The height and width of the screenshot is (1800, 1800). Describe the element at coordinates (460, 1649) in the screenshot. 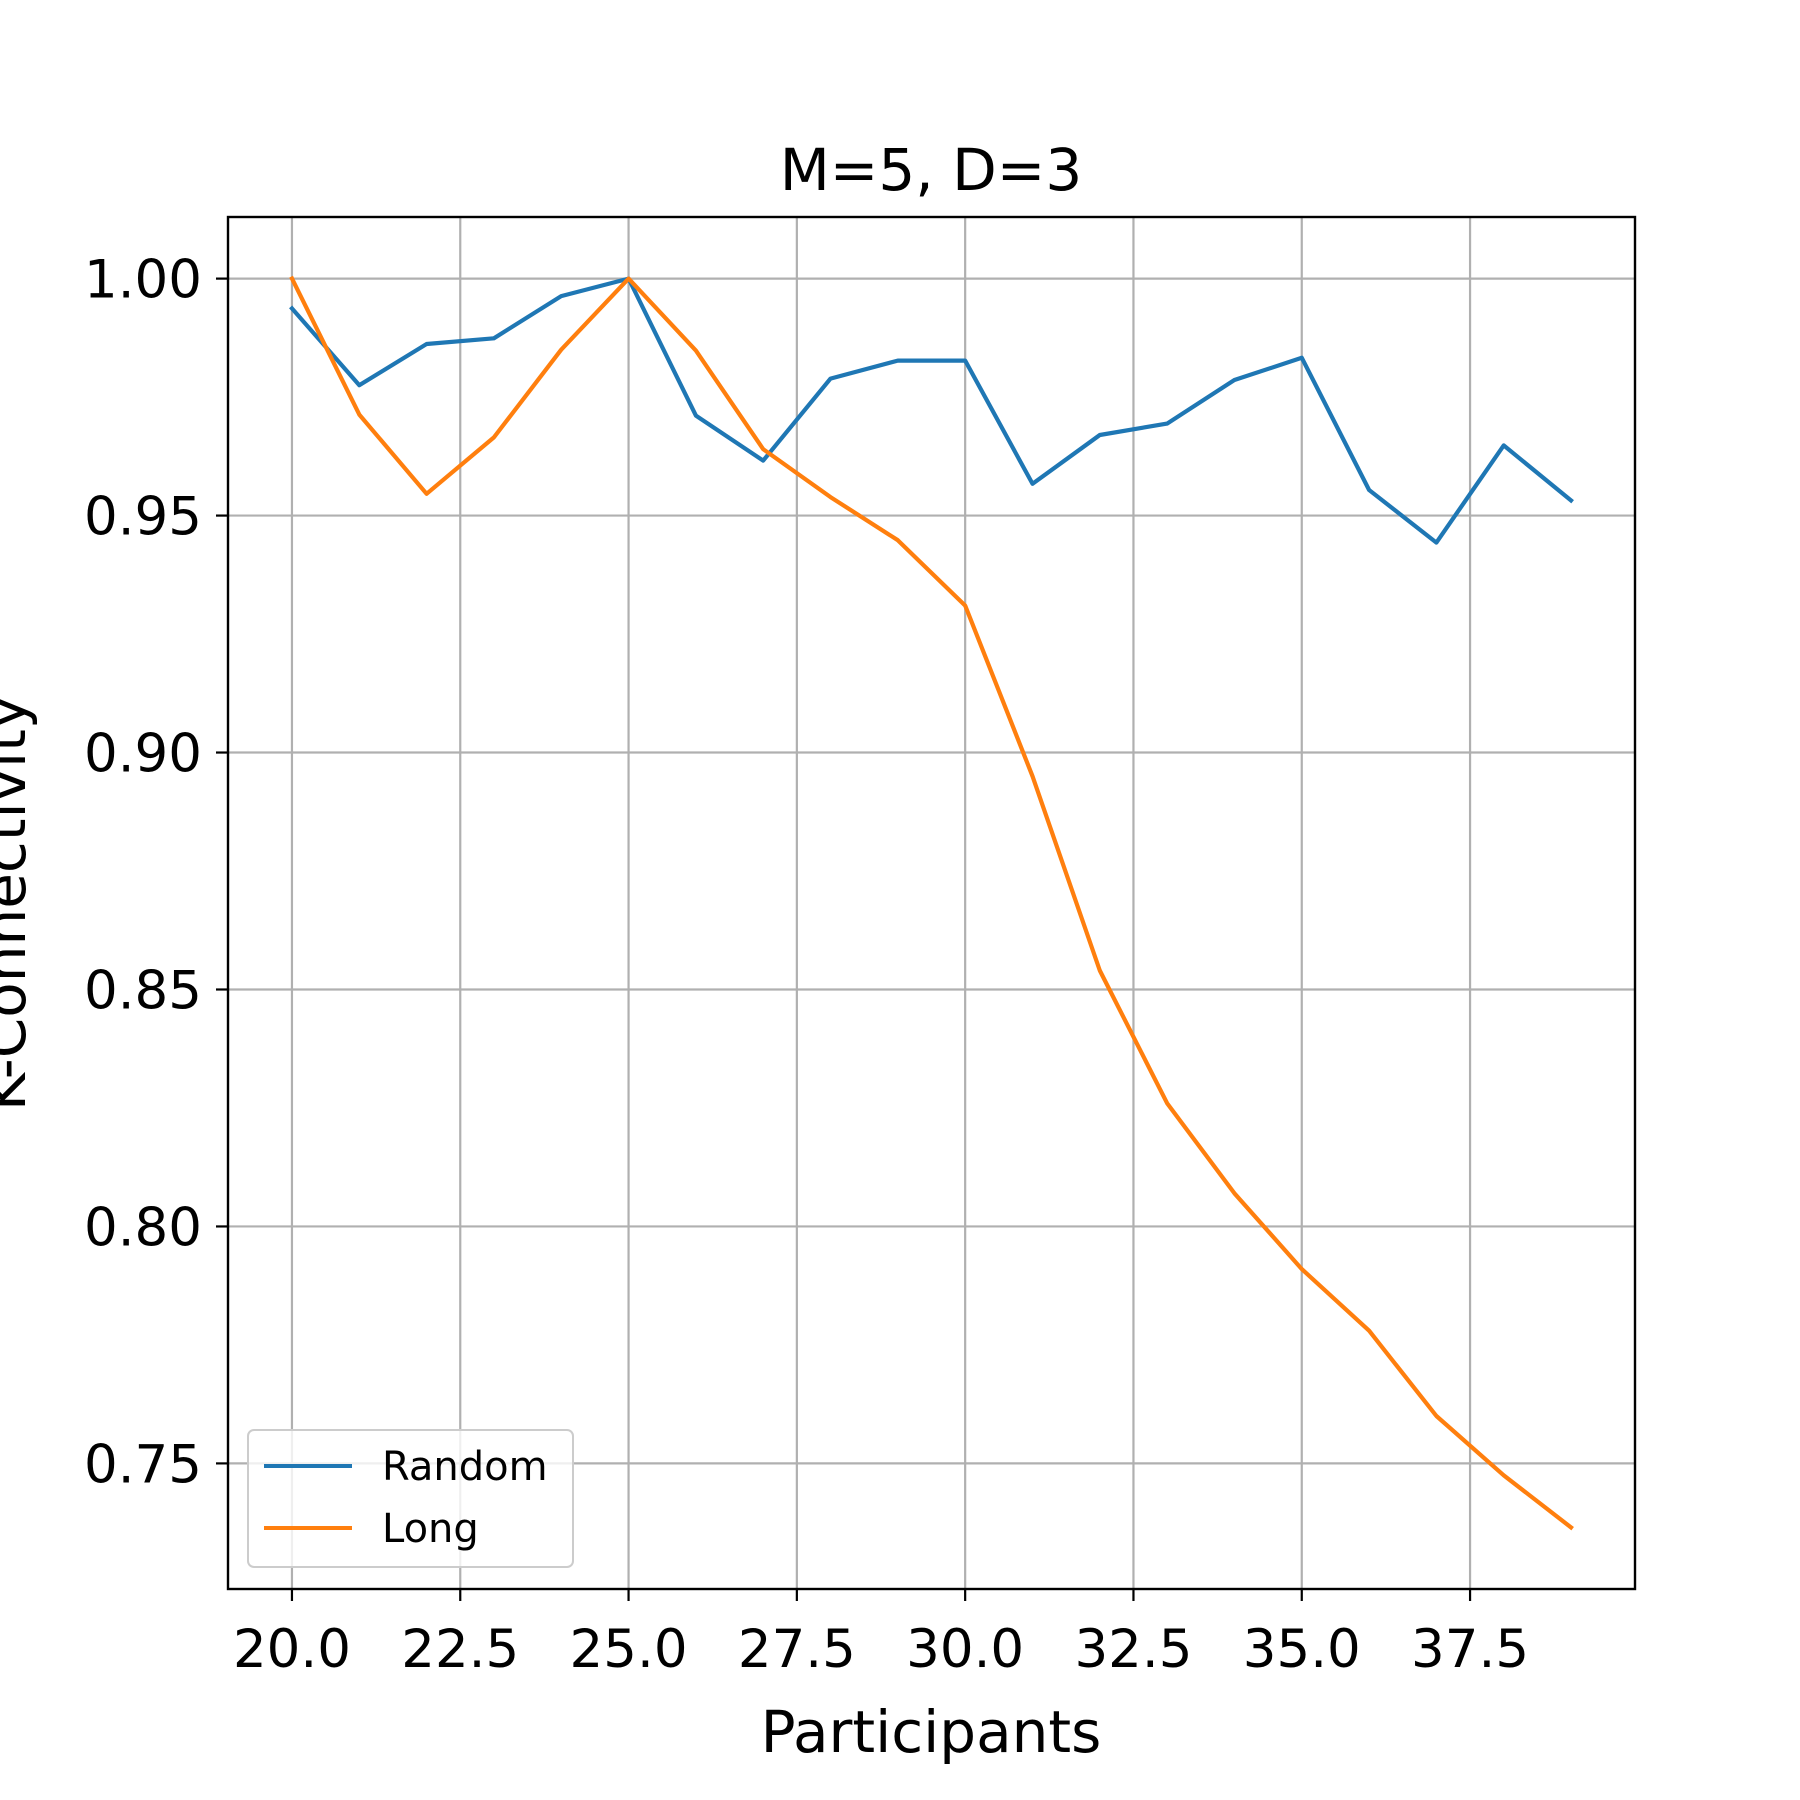

I see `x-tick-label: 22.5` at that location.